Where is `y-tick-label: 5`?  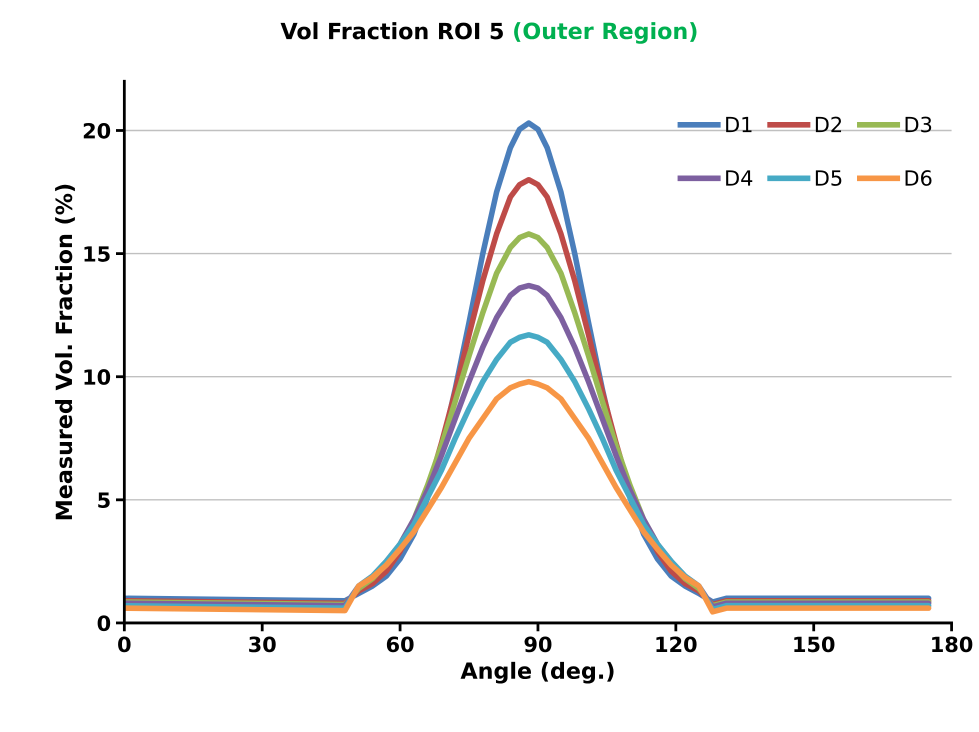
y-tick-label: 5 is located at coordinates (104, 500).